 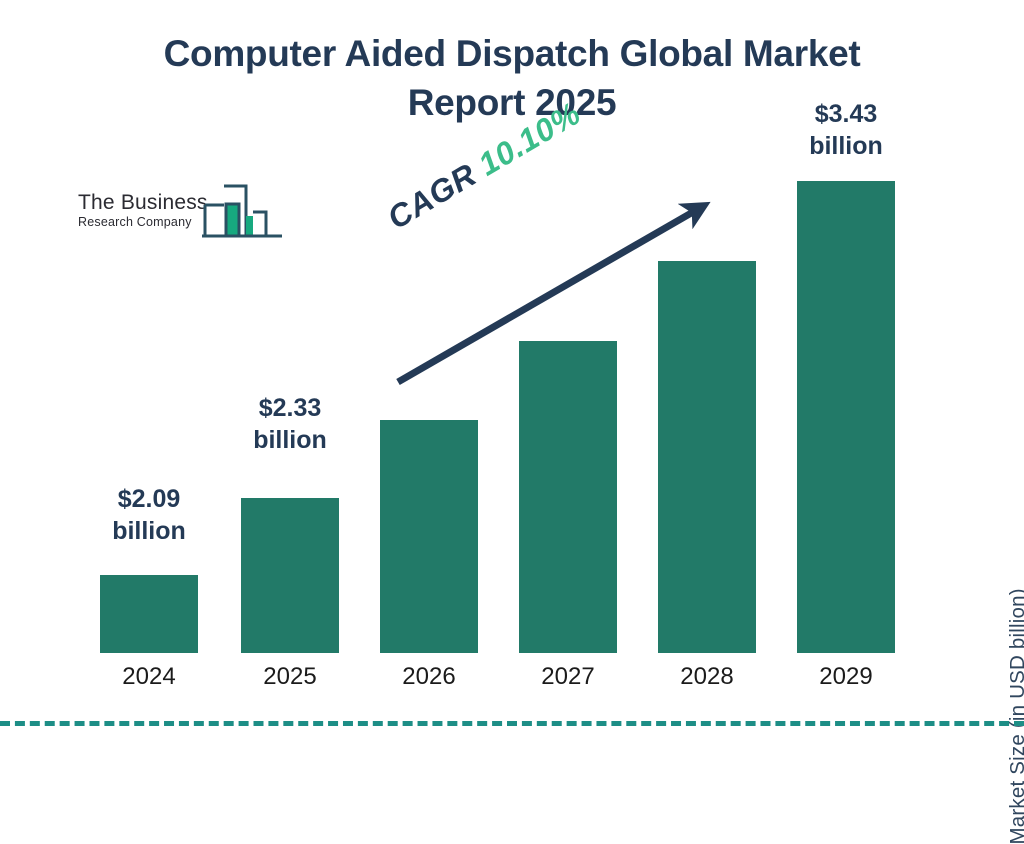 What do you see at coordinates (429, 676) in the screenshot?
I see `tick-label-2026: 2026` at bounding box center [429, 676].